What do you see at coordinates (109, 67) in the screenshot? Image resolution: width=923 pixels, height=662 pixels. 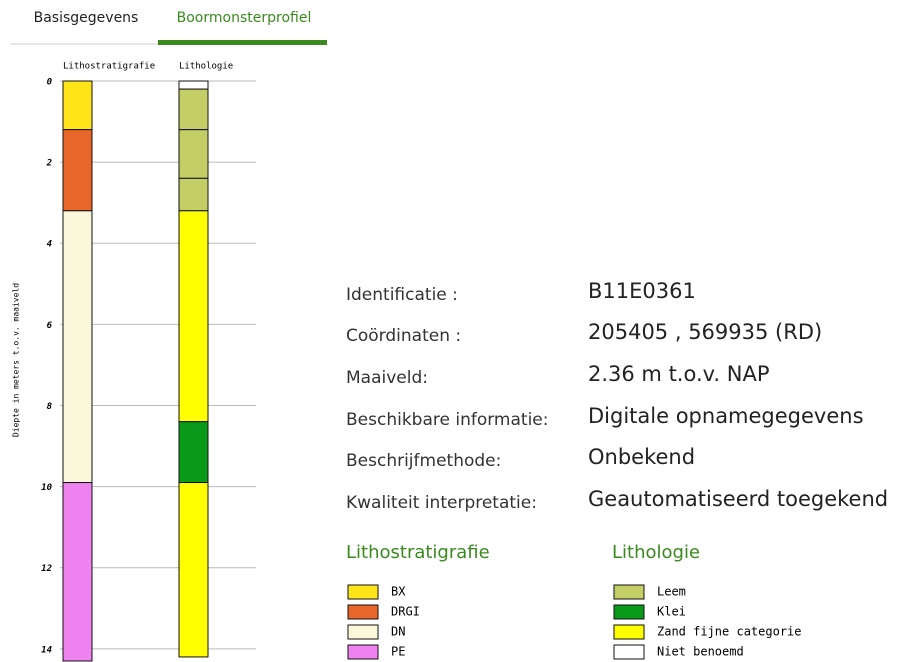 I see `column-title: Lithostratigrafie` at bounding box center [109, 67].